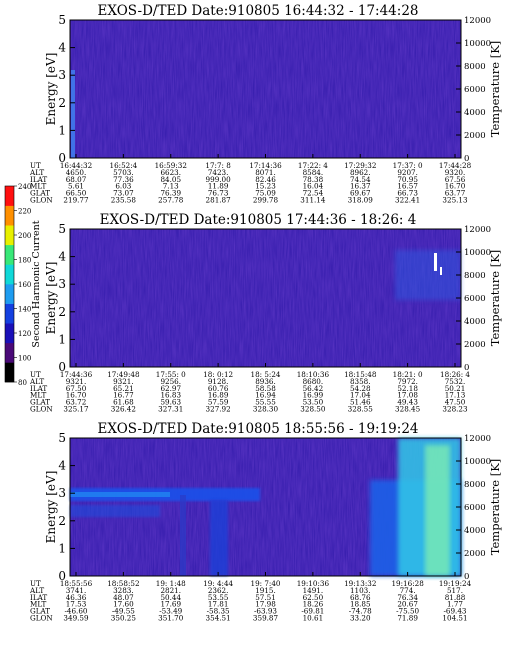 The height and width of the screenshot is (649, 505). I want to click on ephemeris-cell: 62.50, so click(313, 597).